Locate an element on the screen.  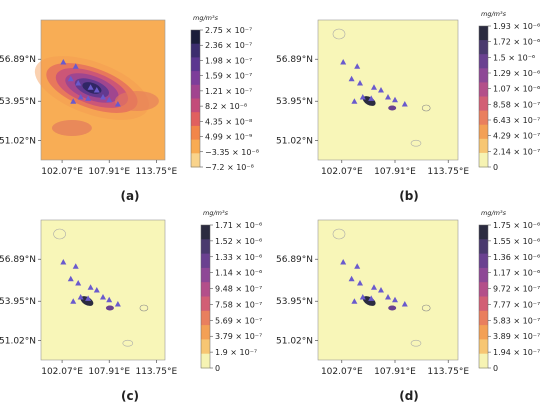
panel-label: (a) is located at coordinates (129, 196).